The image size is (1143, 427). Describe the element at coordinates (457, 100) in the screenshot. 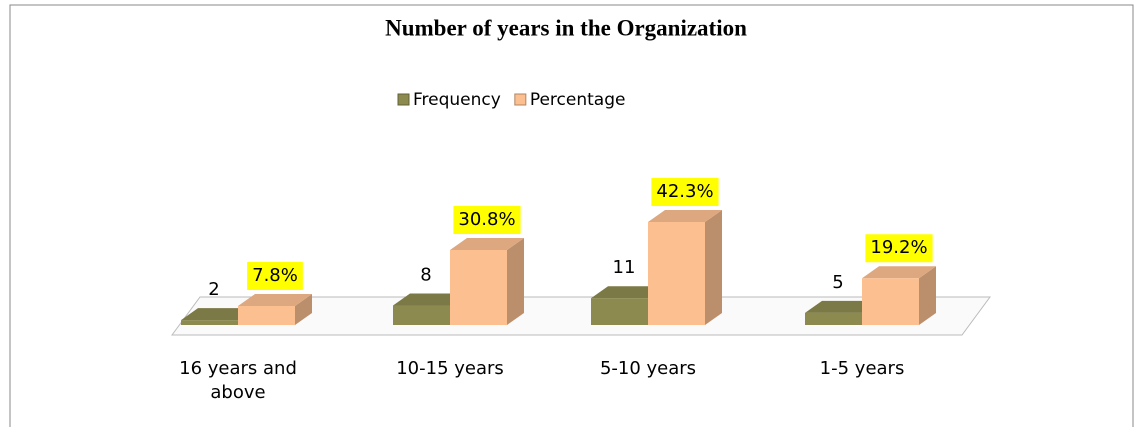

I see `legend-label: Frequency` at that location.